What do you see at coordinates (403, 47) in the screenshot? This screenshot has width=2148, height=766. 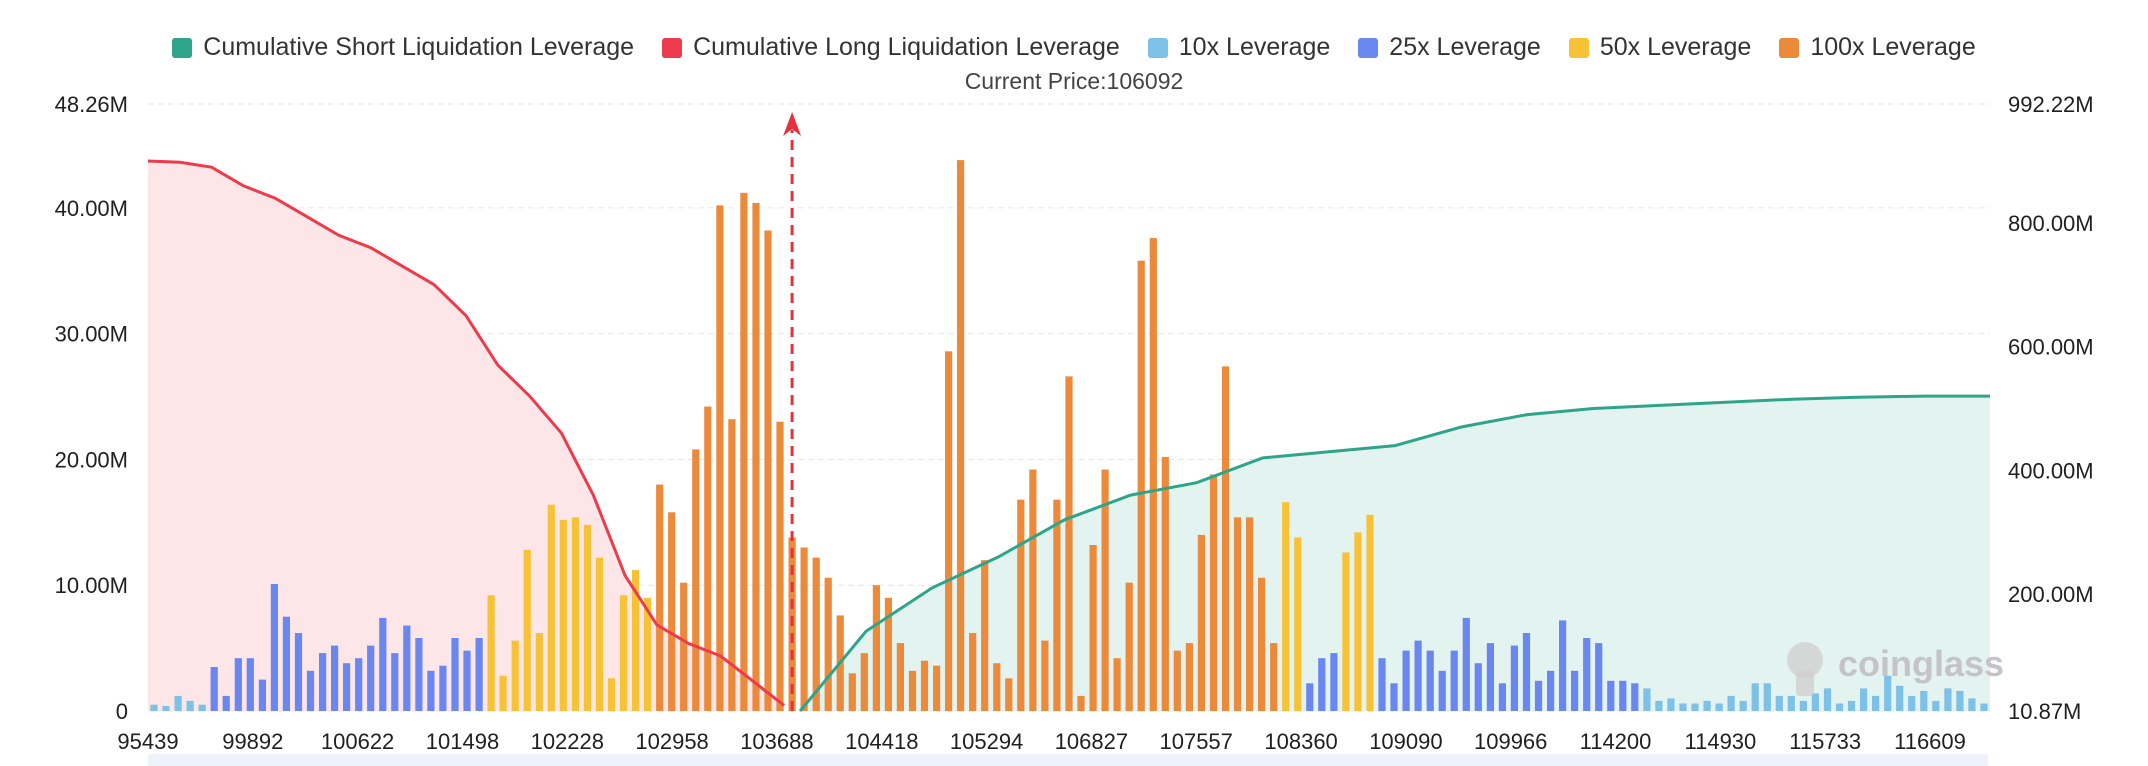 I see `legend-item: Cumulative Short Liquidation Leverage` at bounding box center [403, 47].